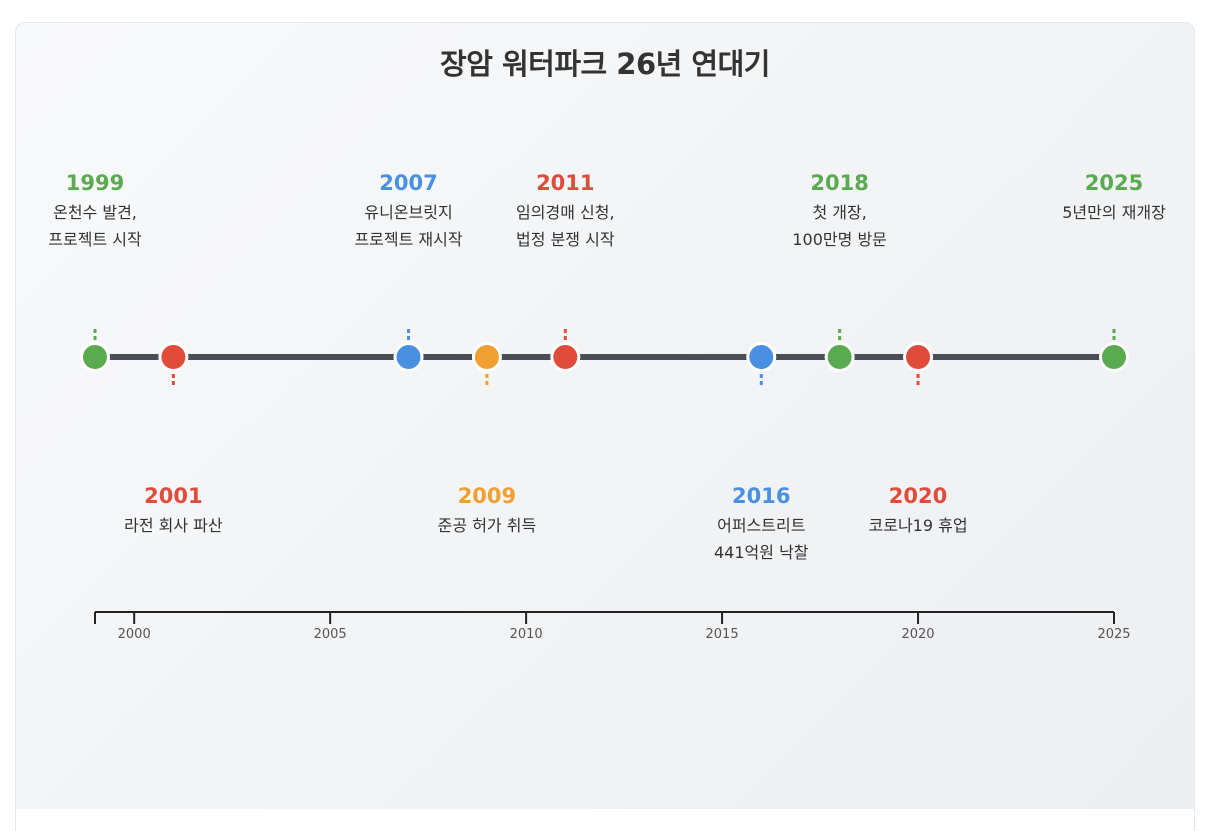  I want to click on event-description: 코로나19 휴업, so click(918, 525).